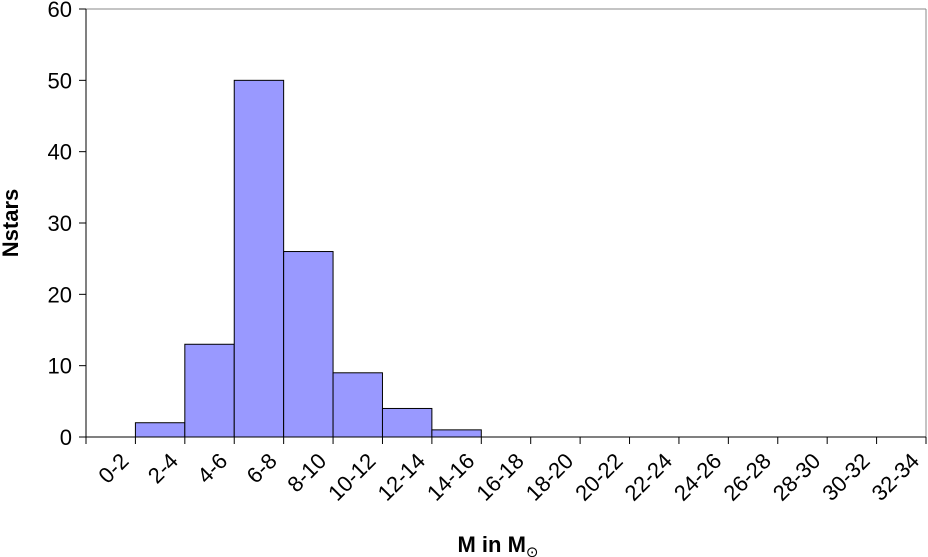 This screenshot has height=557, width=928. Describe the element at coordinates (163, 468) in the screenshot. I see `x-tick-label-2-4: 2-4` at that location.